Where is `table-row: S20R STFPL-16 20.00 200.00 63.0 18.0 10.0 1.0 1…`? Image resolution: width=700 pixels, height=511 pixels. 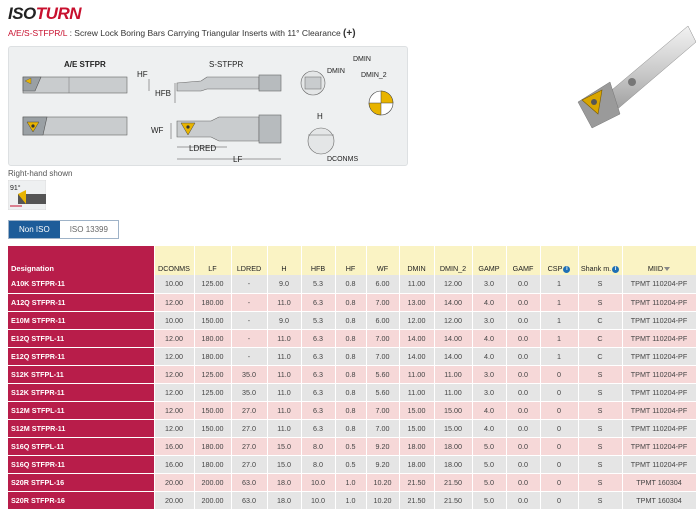 table-row: S20R STFPL-16 20.00 200.00 63.0 18.0 10.0 1.0 1… is located at coordinates (352, 482).